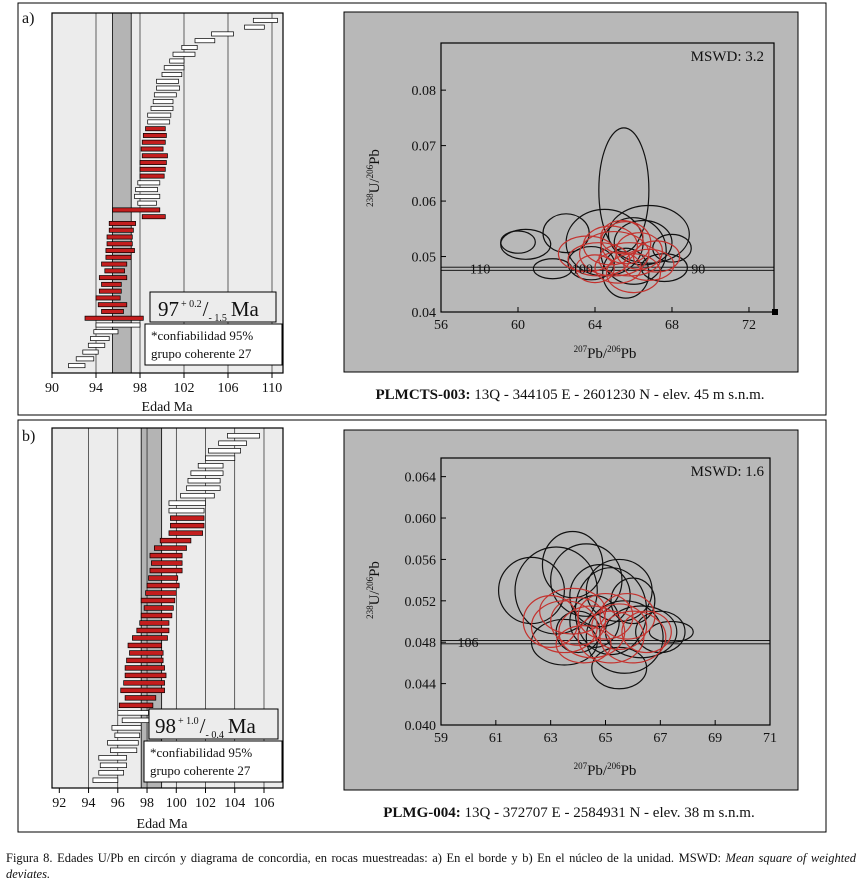  Describe the element at coordinates (118, 803) in the screenshot. I see `tick-label-b: 96` at that location.